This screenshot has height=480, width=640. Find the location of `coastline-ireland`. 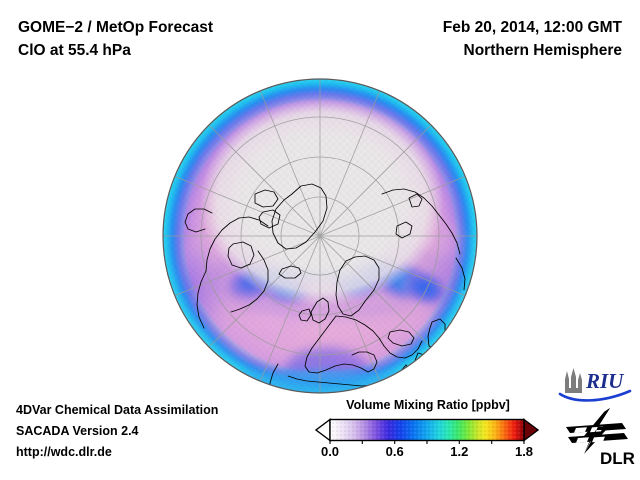

coastline-ireland is located at coordinates (305, 315).